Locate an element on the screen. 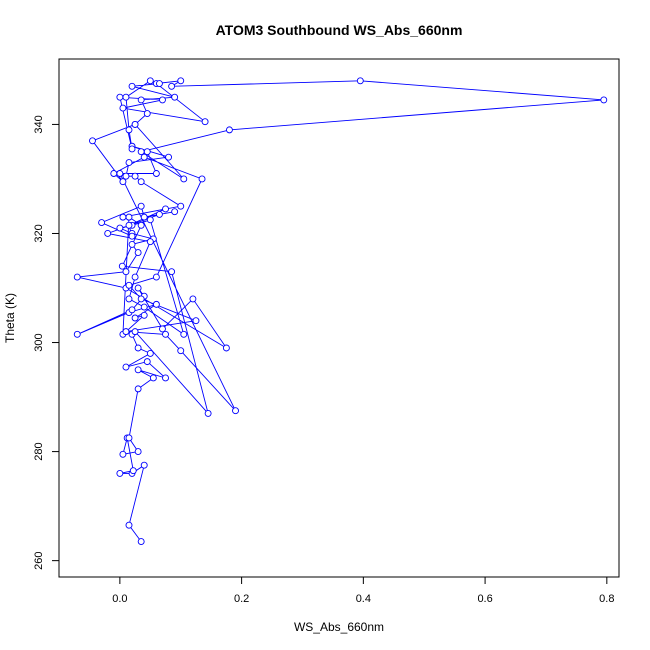 Image resolution: width=650 pixels, height=650 pixels. x-axis-label: WS_Abs_660nm is located at coordinates (339, 627).